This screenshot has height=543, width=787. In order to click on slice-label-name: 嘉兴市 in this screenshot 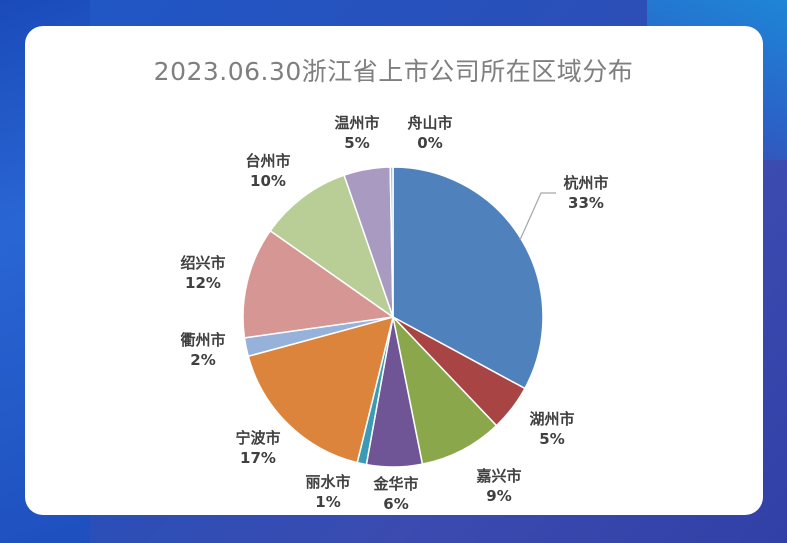, I will do `click(499, 476)`.